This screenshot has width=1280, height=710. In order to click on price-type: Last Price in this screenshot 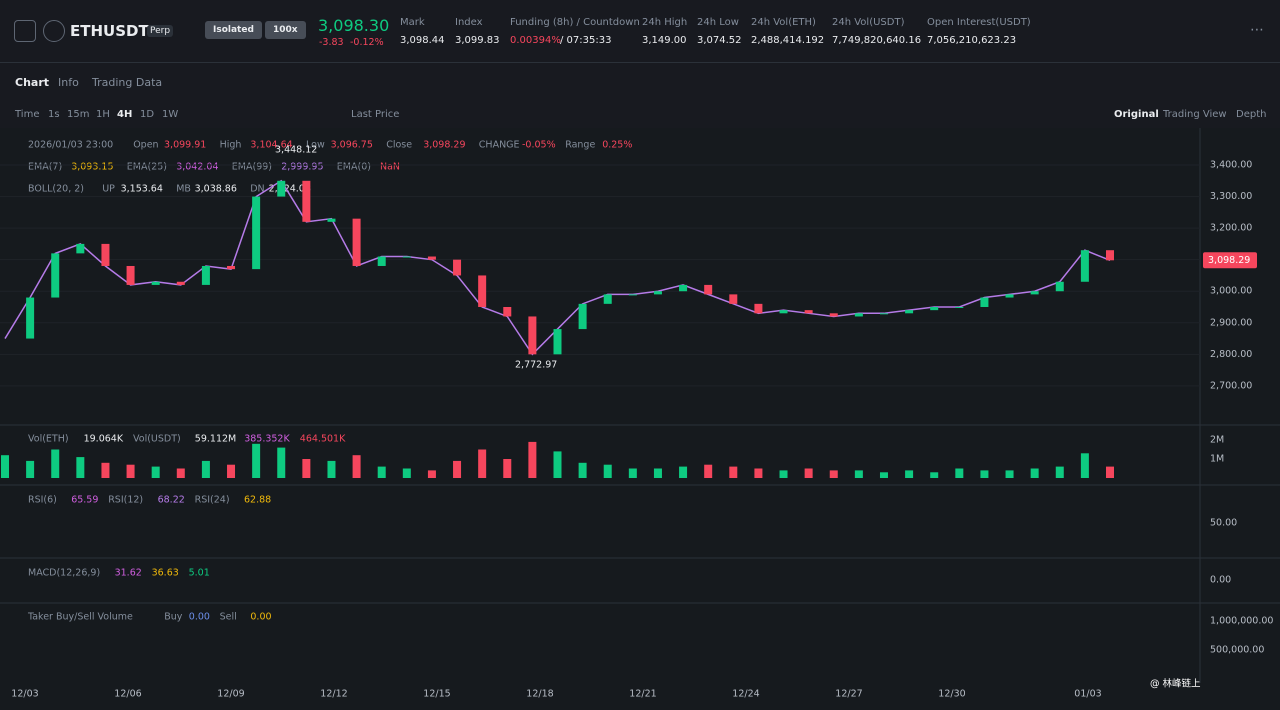, I will do `click(375, 114)`.